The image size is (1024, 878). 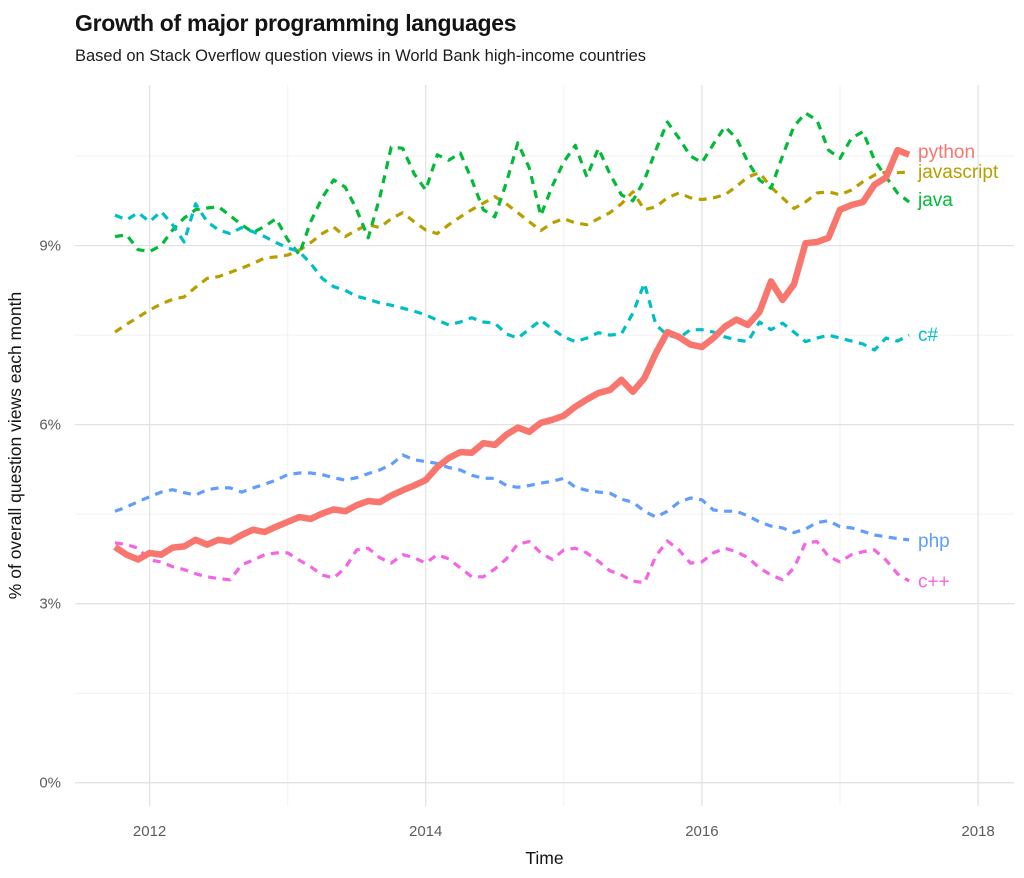 What do you see at coordinates (512, 277) in the screenshot?
I see `series-line-csharp` at bounding box center [512, 277].